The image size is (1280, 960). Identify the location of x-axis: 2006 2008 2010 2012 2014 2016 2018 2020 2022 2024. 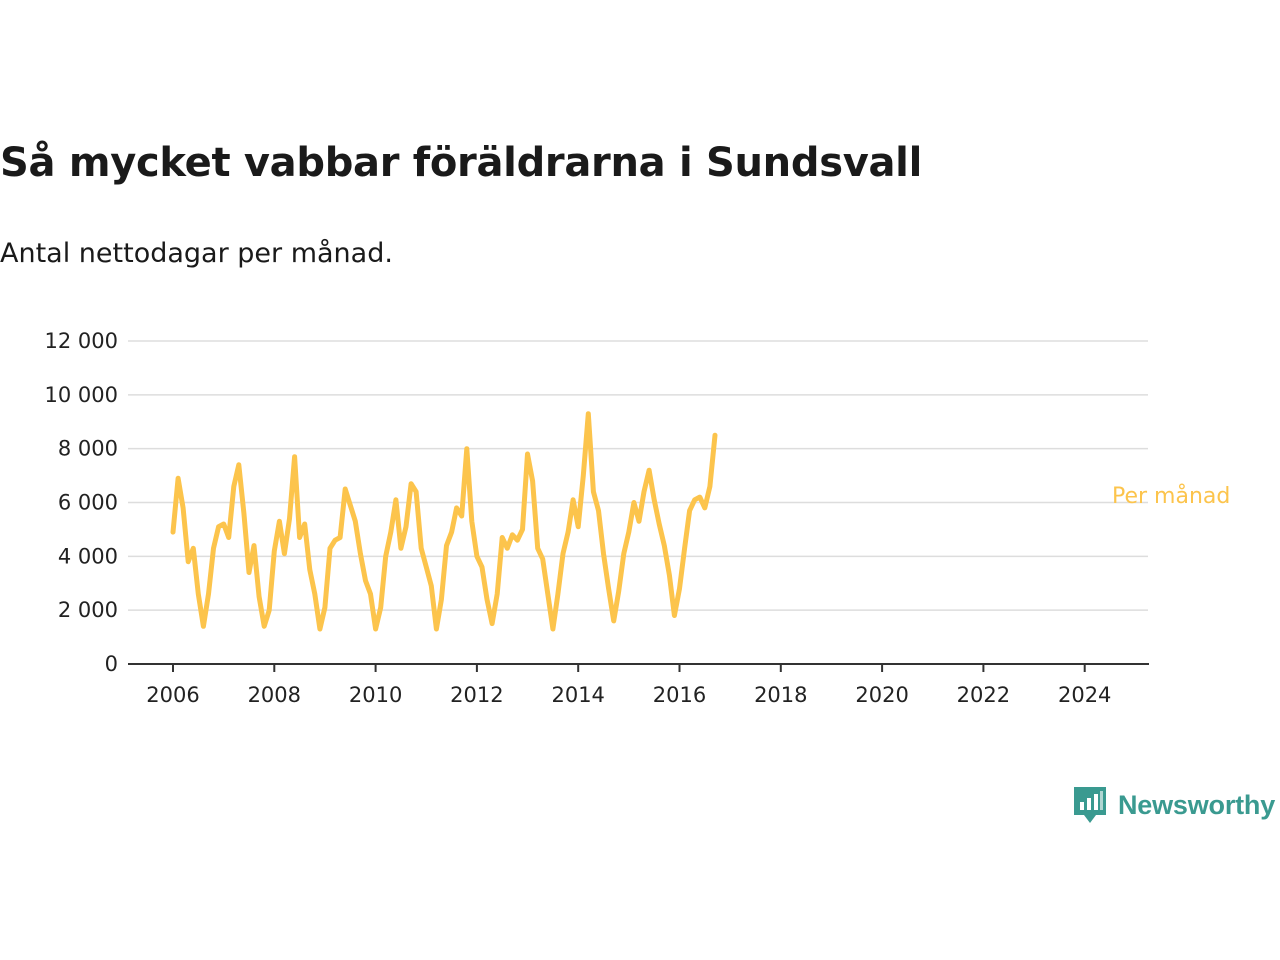
(638, 685).